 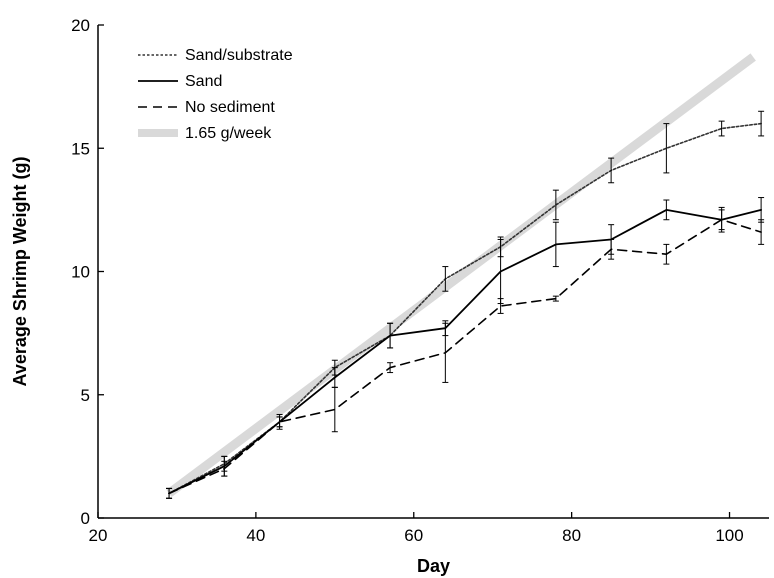 What do you see at coordinates (20, 271) in the screenshot?
I see `y-axis-title: Average Shrimp Weight (g)` at bounding box center [20, 271].